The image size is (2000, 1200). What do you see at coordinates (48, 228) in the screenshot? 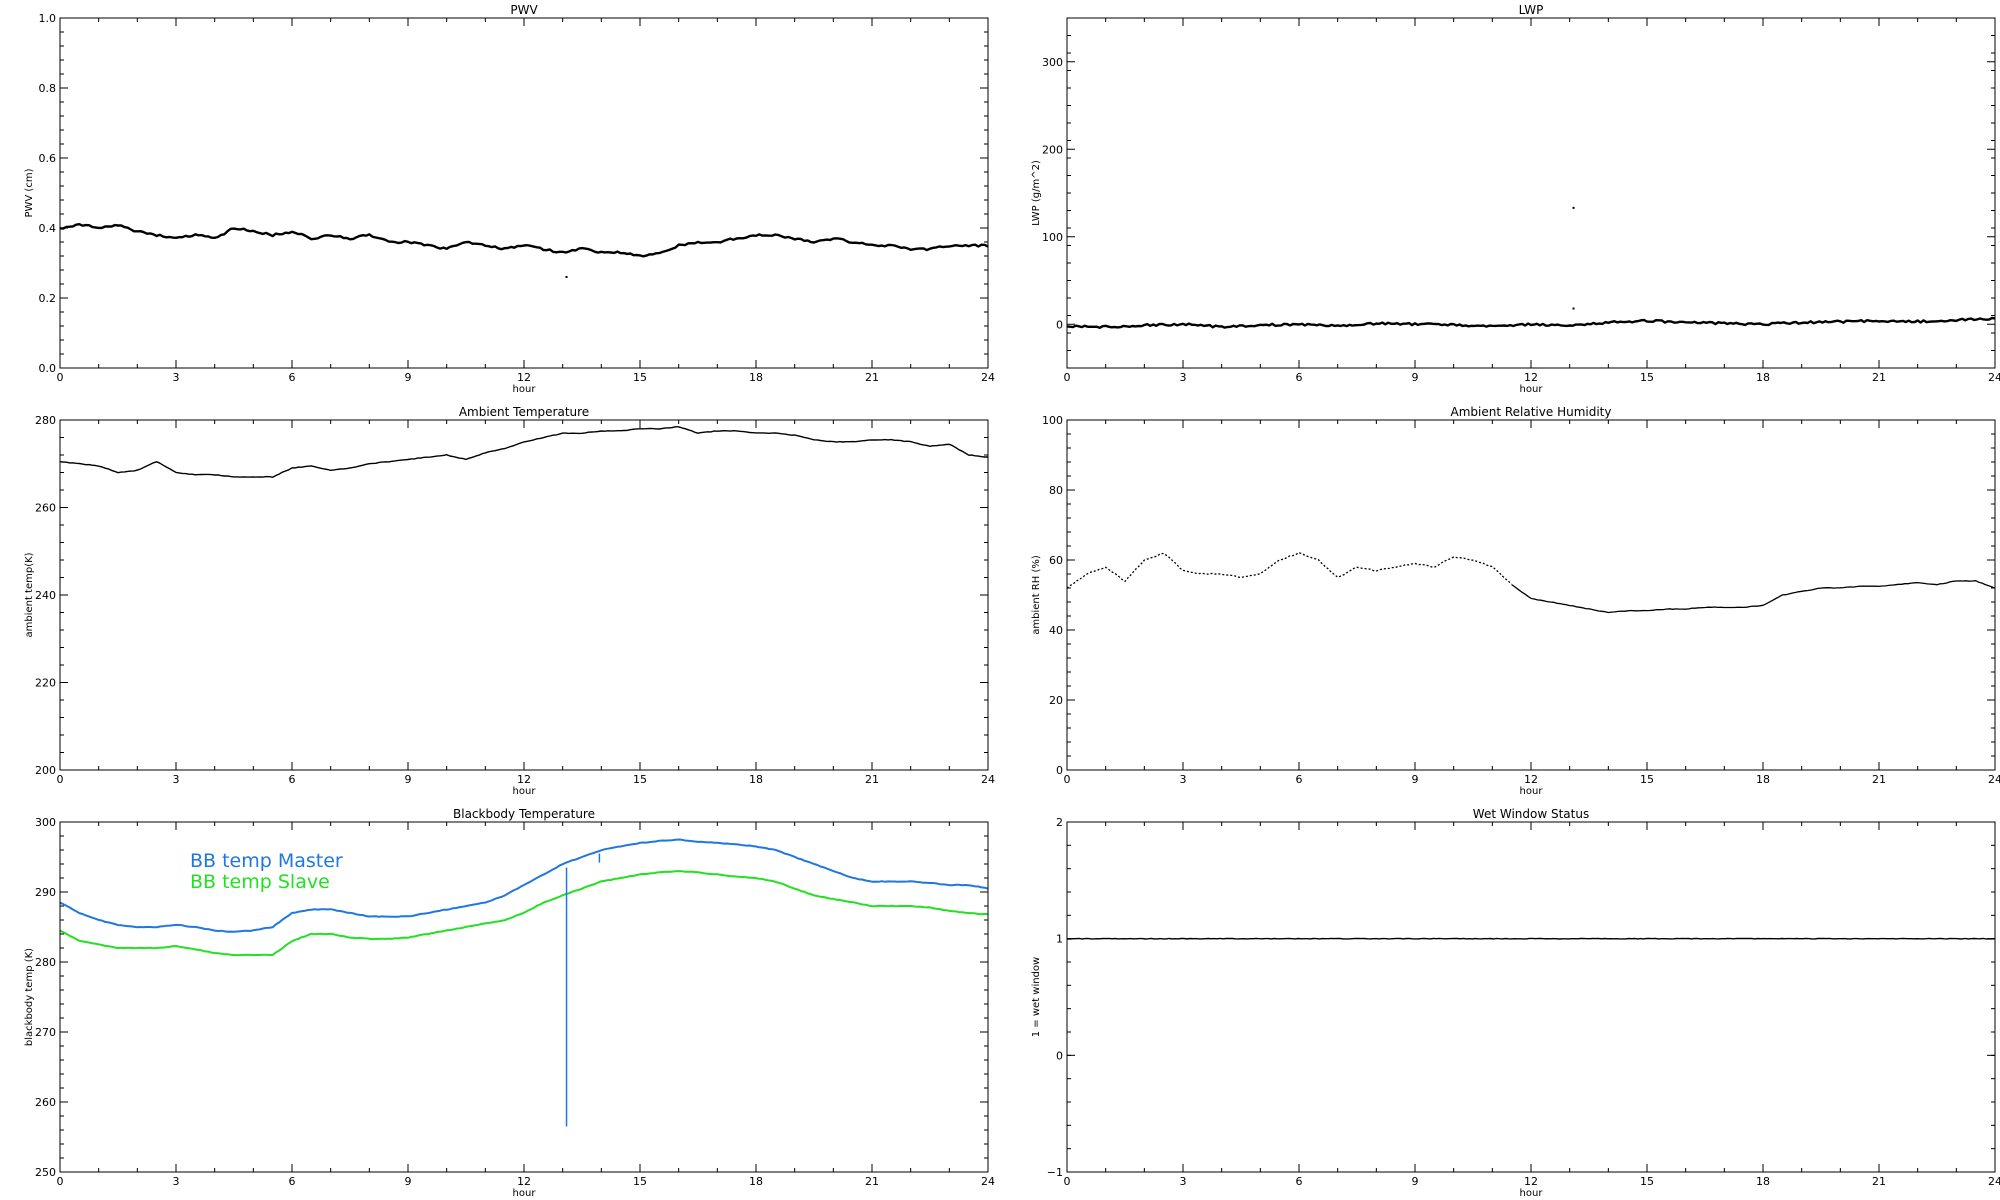
I see `y-tick-label: 0.4` at bounding box center [48, 228].